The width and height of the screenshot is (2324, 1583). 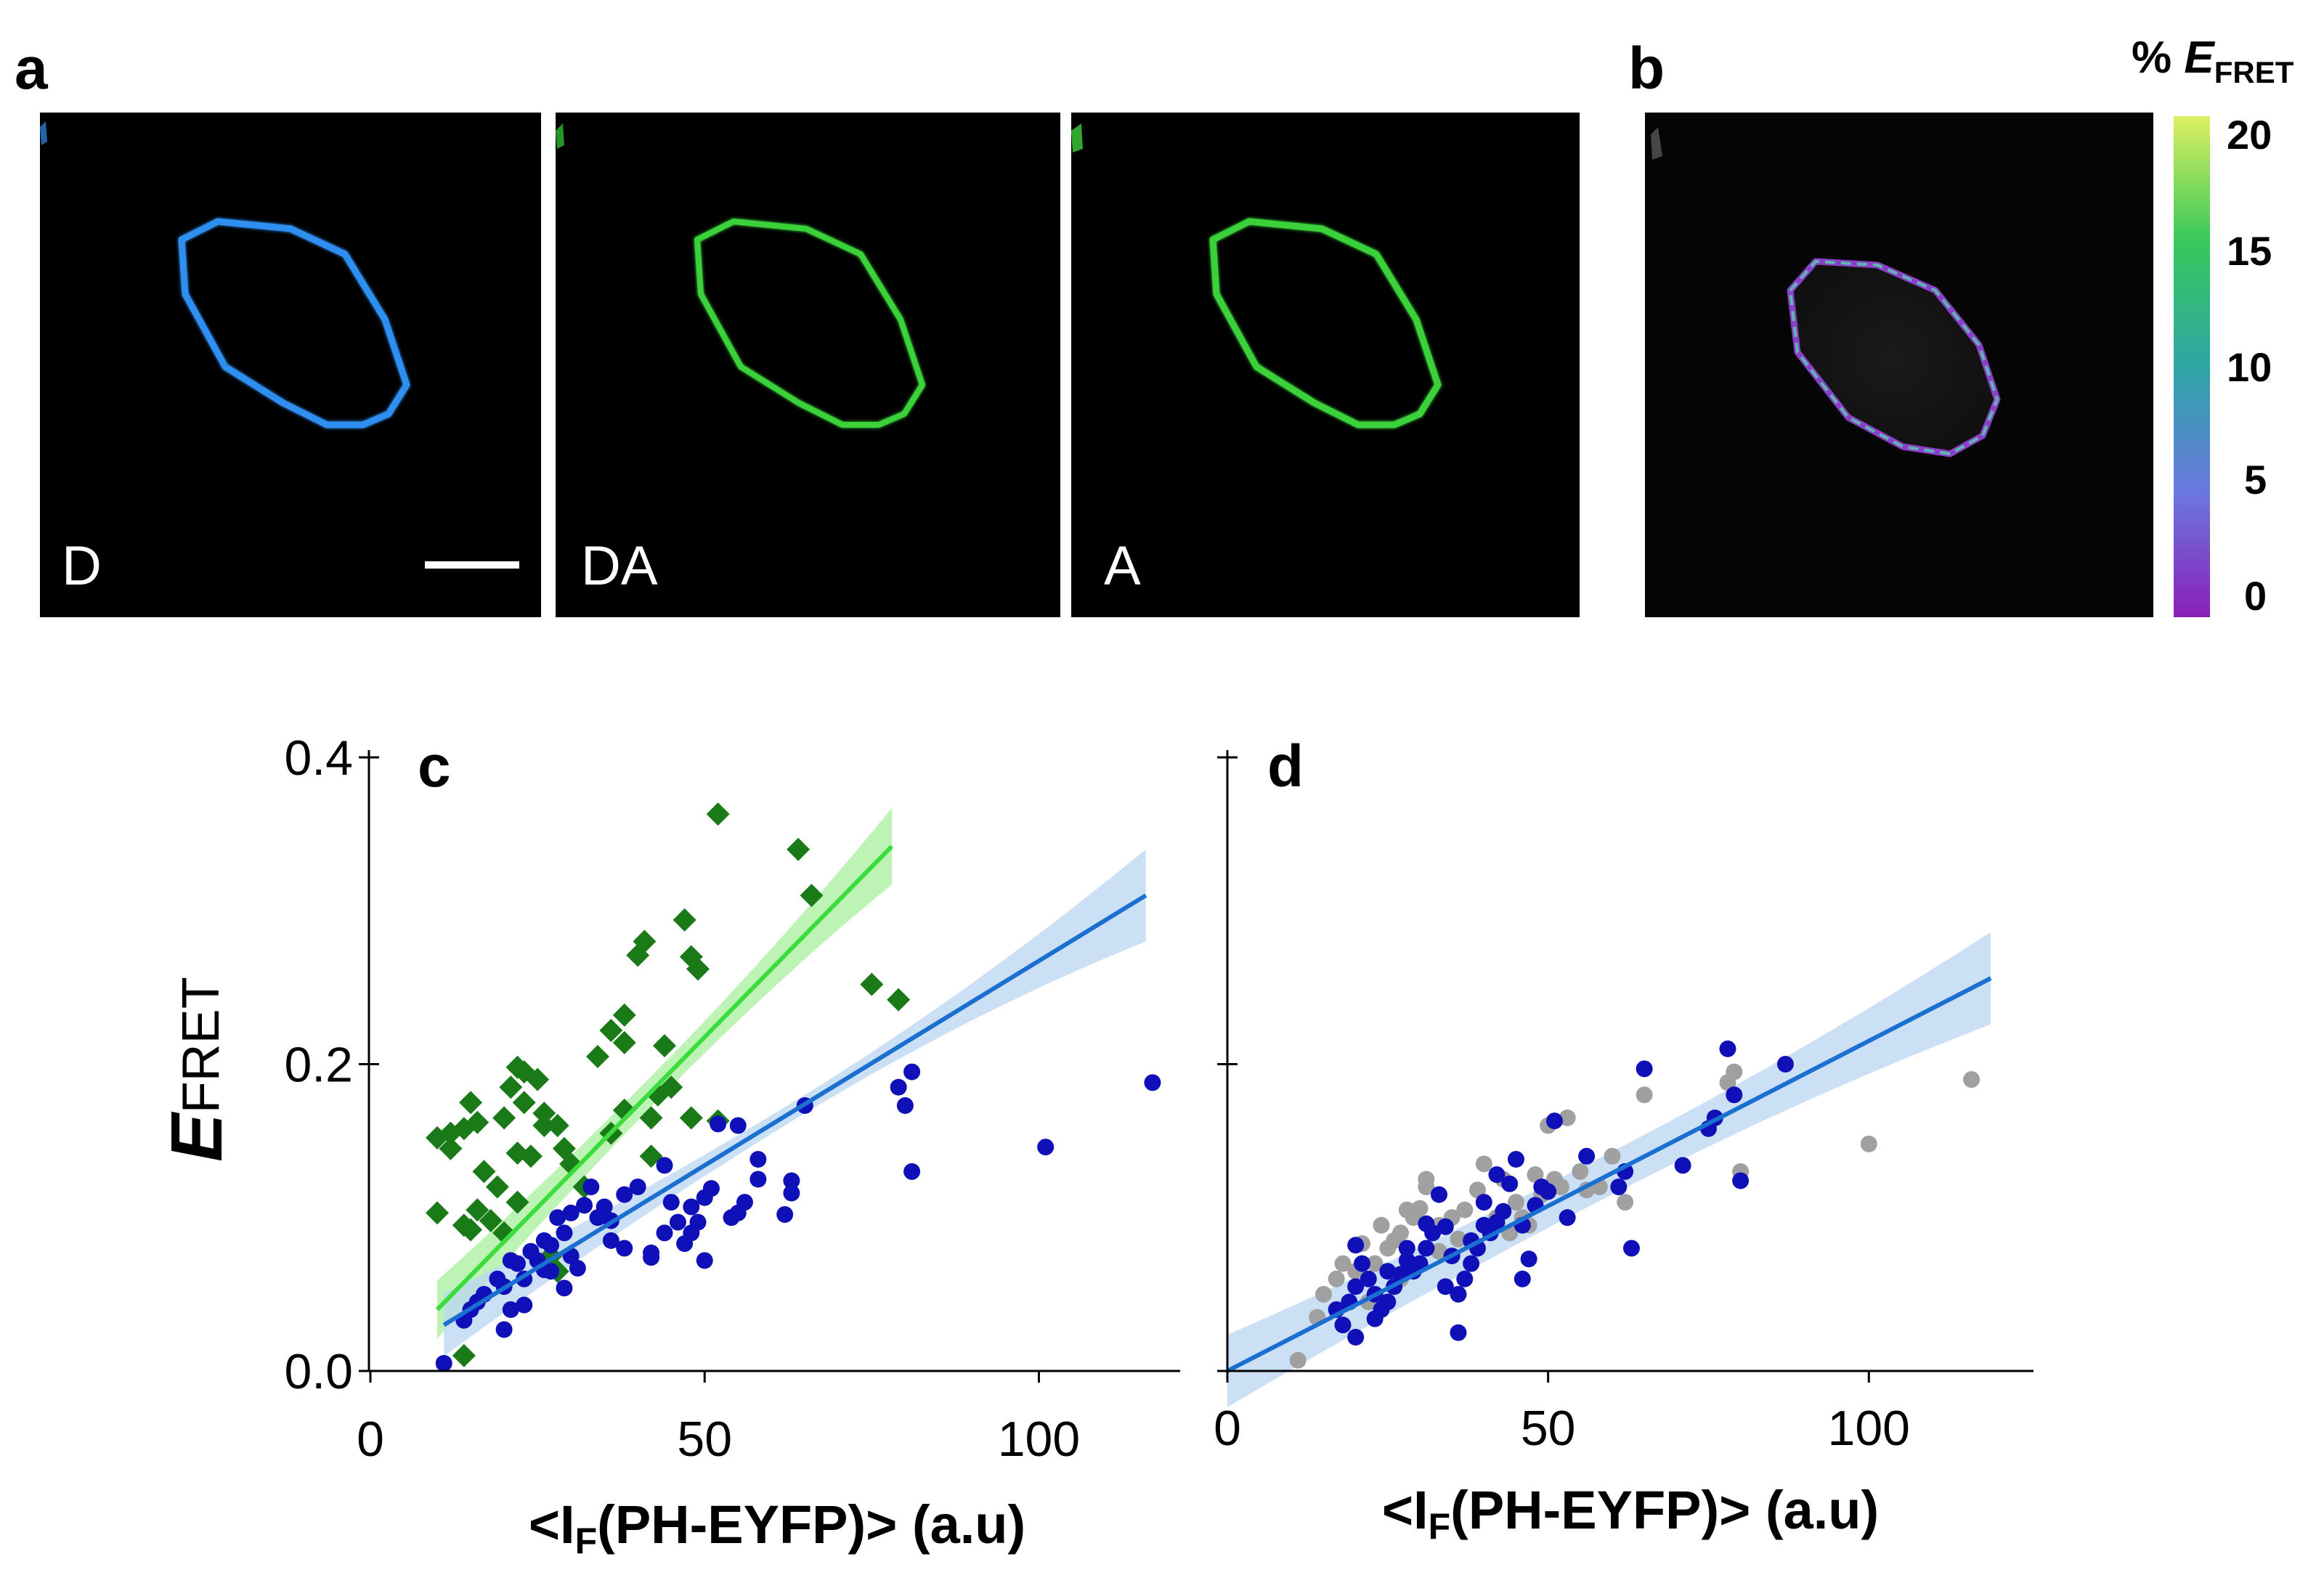 I want to click on panel-d-x-axis-label: <IF(PH-EYFP)> (a.u), so click(x=1630, y=1514).